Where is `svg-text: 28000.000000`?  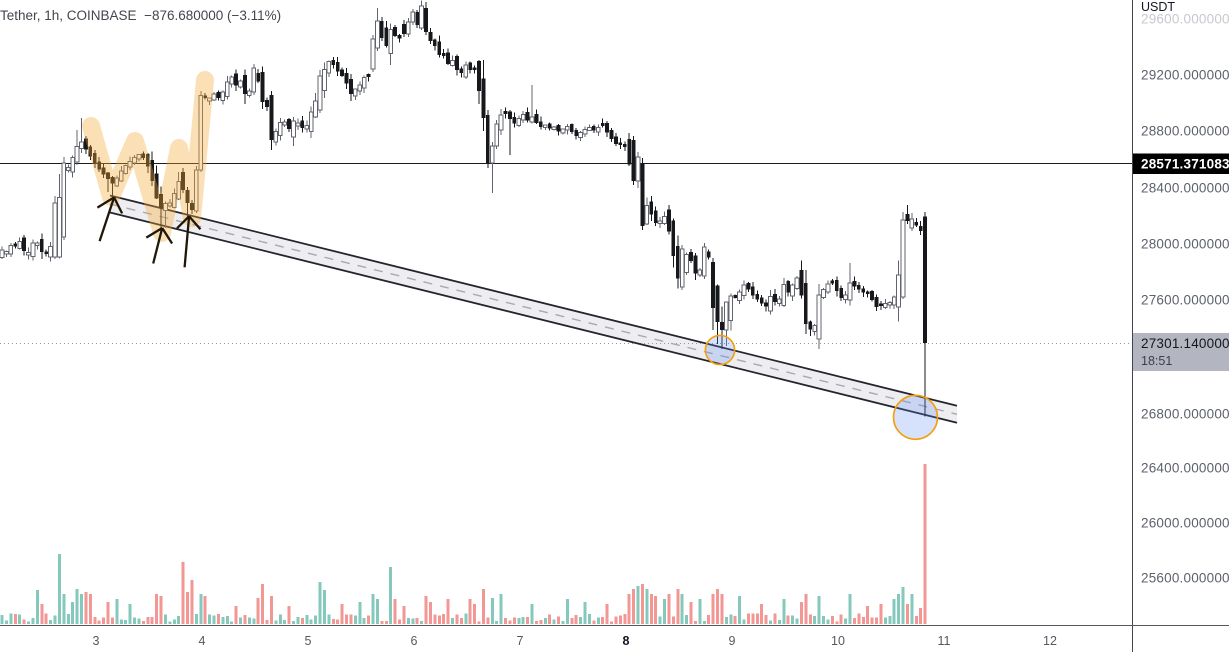 svg-text: 28000.000000 is located at coordinates (1185, 244).